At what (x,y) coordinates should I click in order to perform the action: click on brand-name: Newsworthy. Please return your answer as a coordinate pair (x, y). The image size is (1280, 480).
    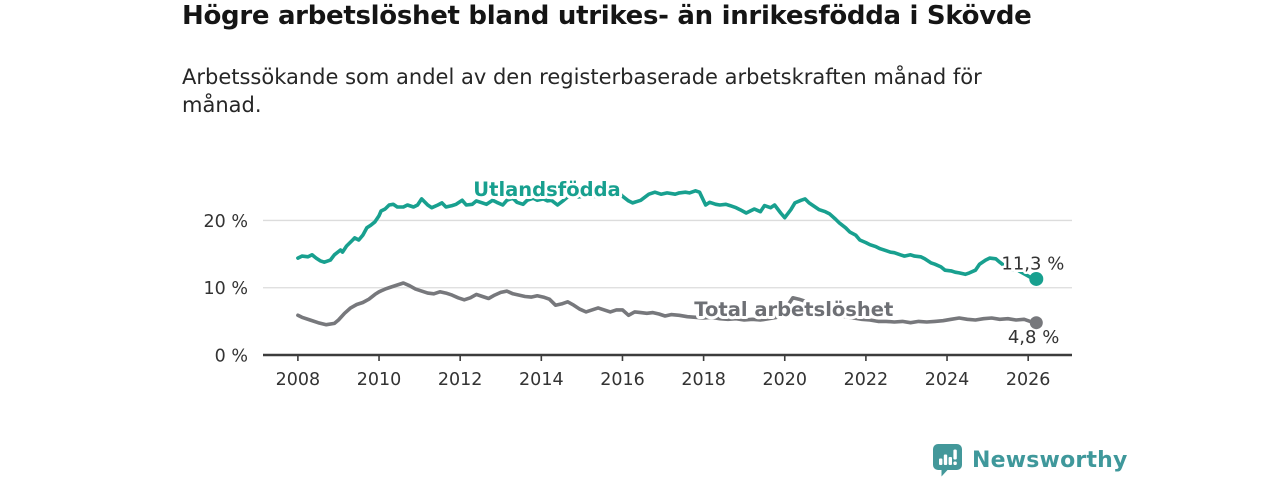
    Looking at the image, I should click on (1050, 460).